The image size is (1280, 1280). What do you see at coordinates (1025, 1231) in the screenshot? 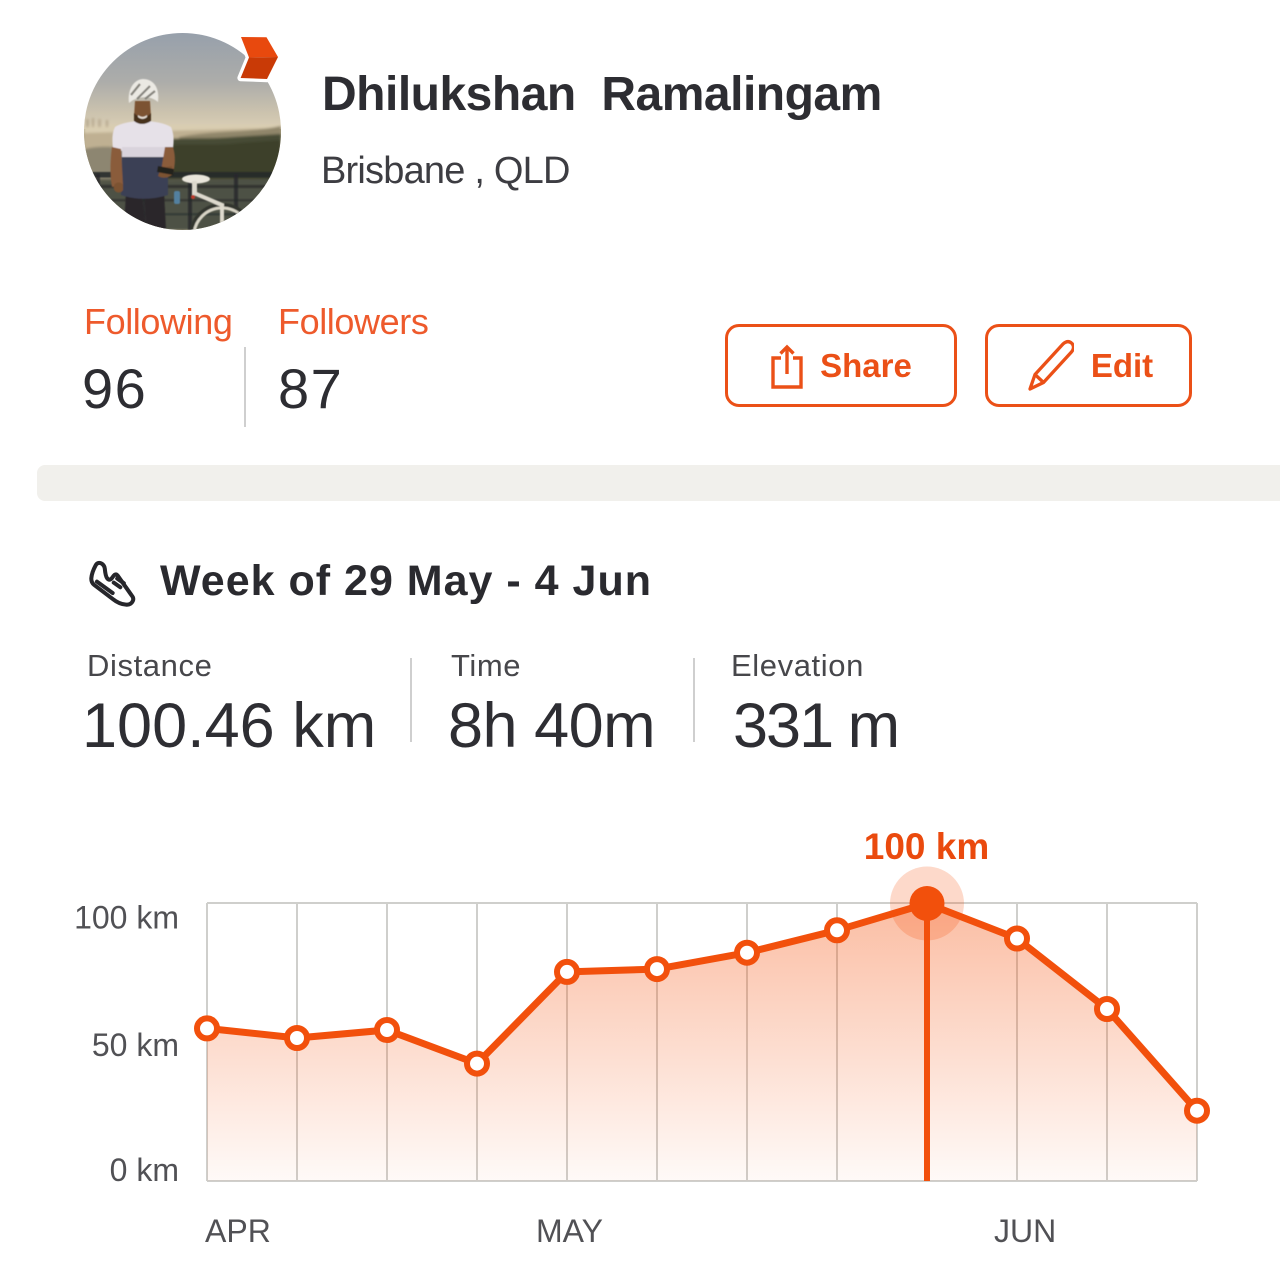
I see `svg-text: JUN` at bounding box center [1025, 1231].